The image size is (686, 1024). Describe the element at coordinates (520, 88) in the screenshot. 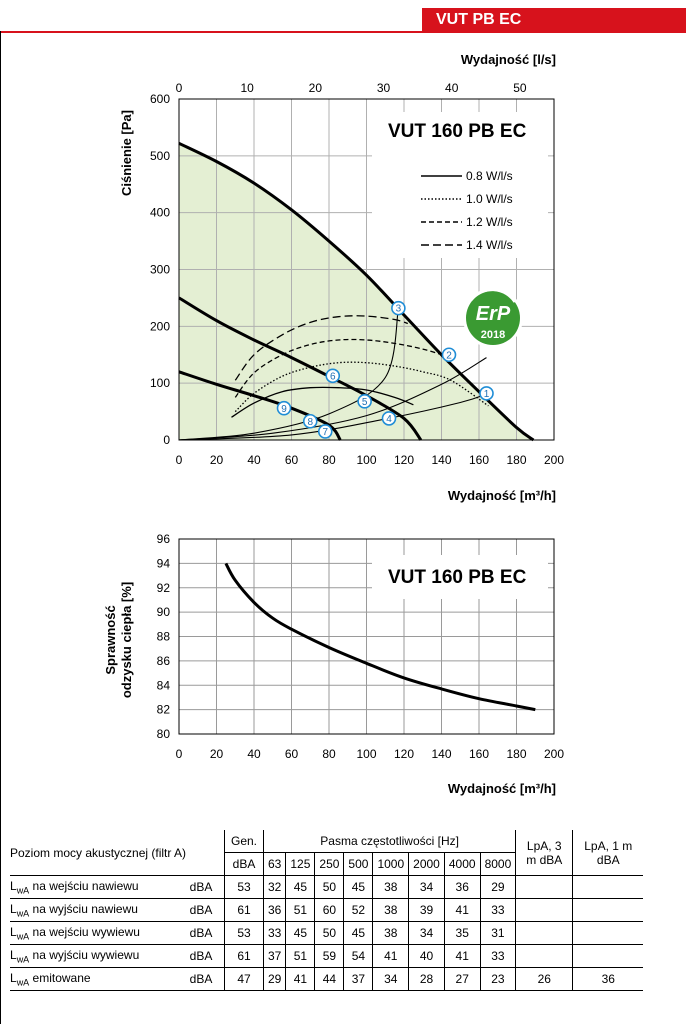

I see `top-tick-label: 50` at that location.